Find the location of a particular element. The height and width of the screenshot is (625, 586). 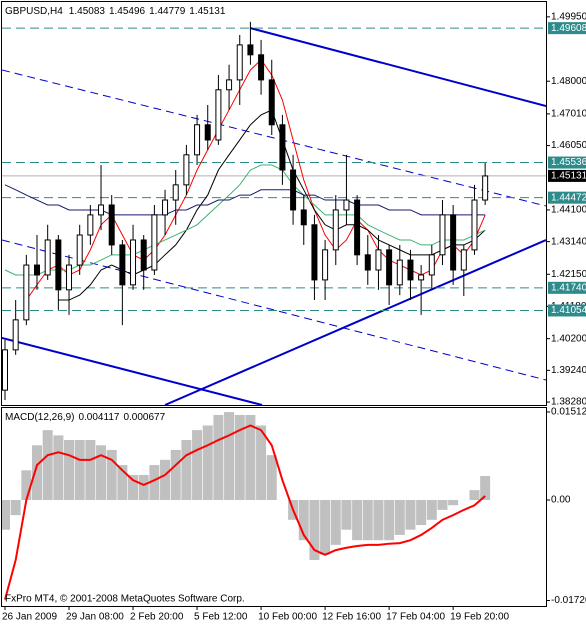

level-label: 1.44472 is located at coordinates (568, 197).